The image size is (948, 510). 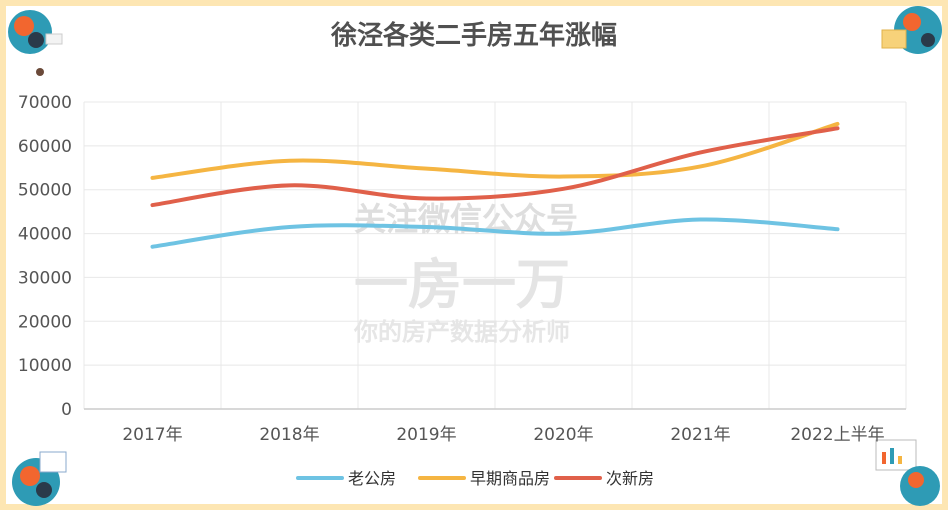 What do you see at coordinates (39, 478) in the screenshot?
I see `corner-illustration-bottom-left` at bounding box center [39, 478].